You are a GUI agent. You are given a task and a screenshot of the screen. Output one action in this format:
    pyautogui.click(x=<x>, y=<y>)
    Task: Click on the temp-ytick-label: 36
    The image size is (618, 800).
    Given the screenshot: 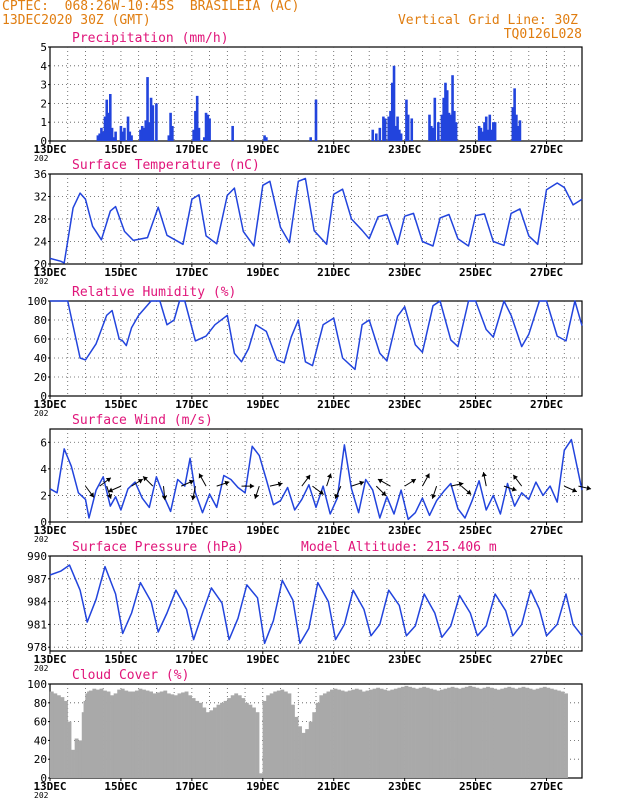 What is the action you would take?
    pyautogui.click(x=40, y=174)
    